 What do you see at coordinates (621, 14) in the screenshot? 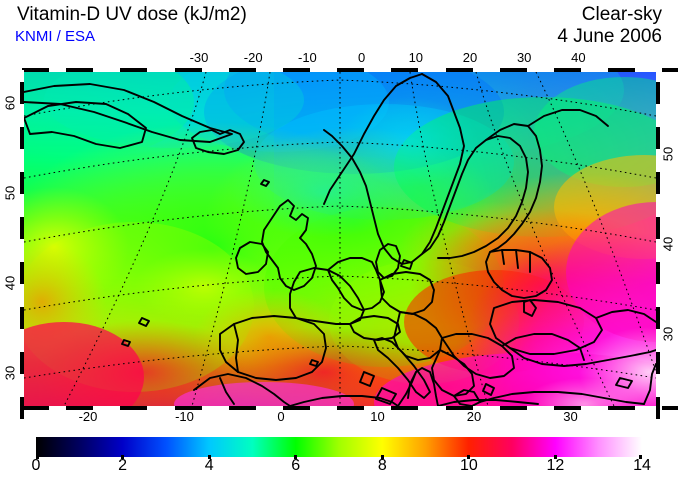
I see `sky-condition-label: Clear-sky` at bounding box center [621, 14].